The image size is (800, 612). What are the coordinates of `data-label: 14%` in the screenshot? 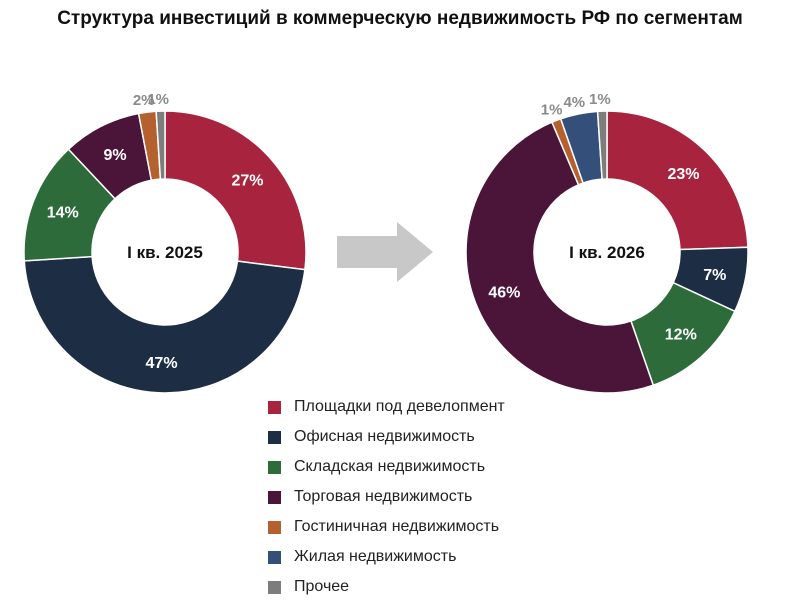 It's located at (63, 213).